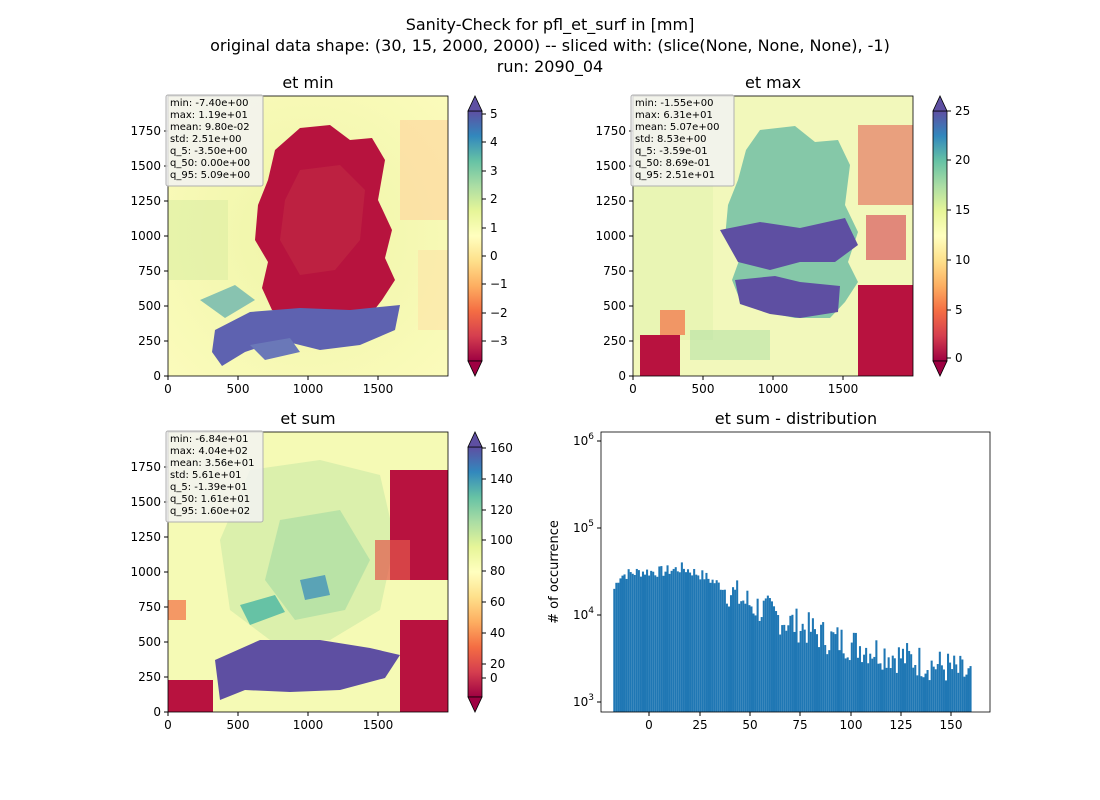 This screenshot has width=1100, height=800. What do you see at coordinates (149, 642) in the screenshot?
I see `y-tick-label: 500` at bounding box center [149, 642].